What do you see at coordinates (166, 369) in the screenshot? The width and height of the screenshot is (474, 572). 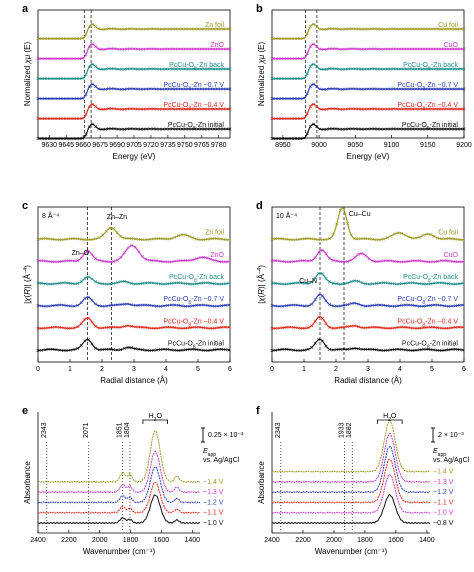 I see `x-tick-label: 4` at bounding box center [166, 369].